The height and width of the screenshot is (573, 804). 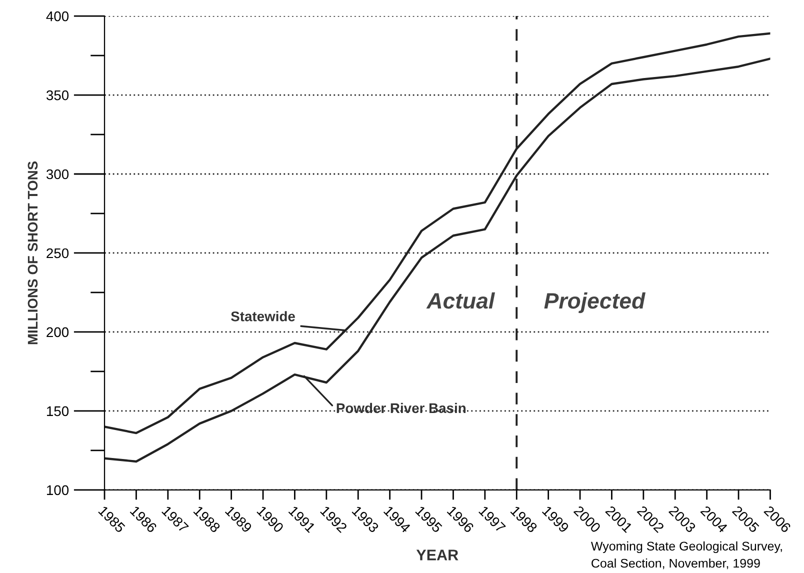 I want to click on y-tick-label: 150, so click(x=57, y=411).